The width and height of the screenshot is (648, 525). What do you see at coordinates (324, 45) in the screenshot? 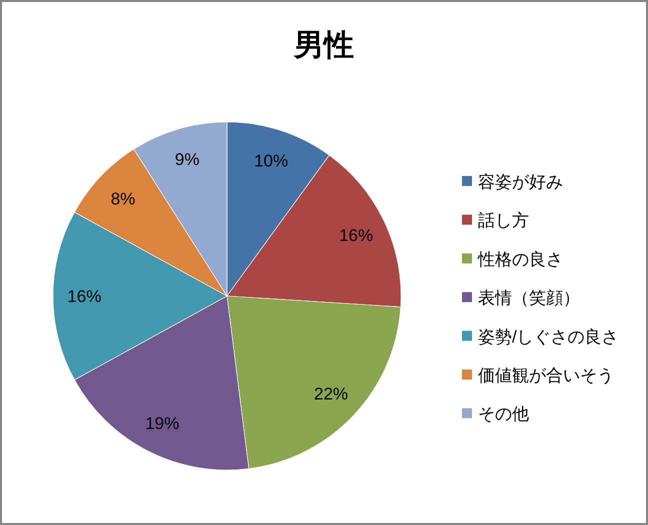
I see `title: 男性` at bounding box center [324, 45].